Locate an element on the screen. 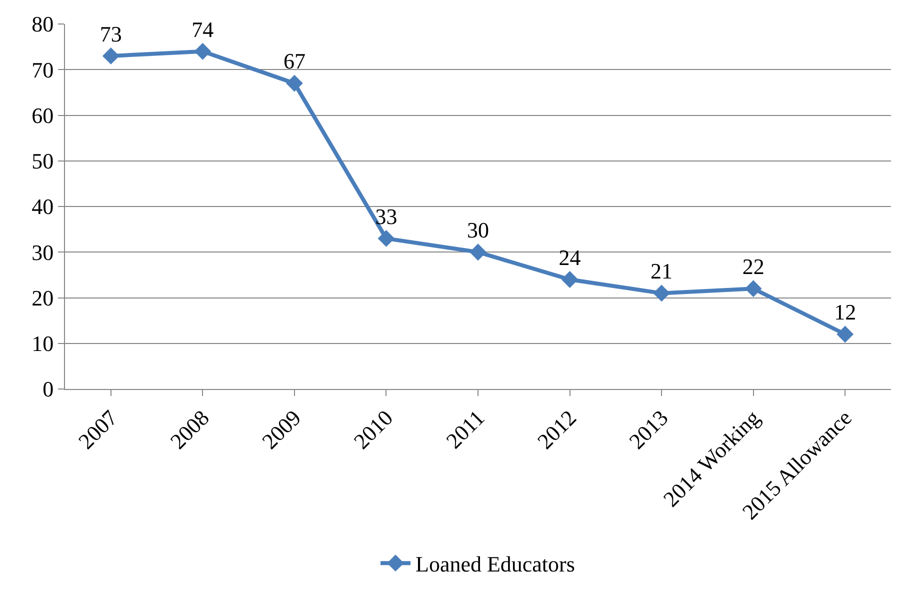 Image resolution: width=911 pixels, height=596 pixels. data-label: 73 is located at coordinates (111, 33).